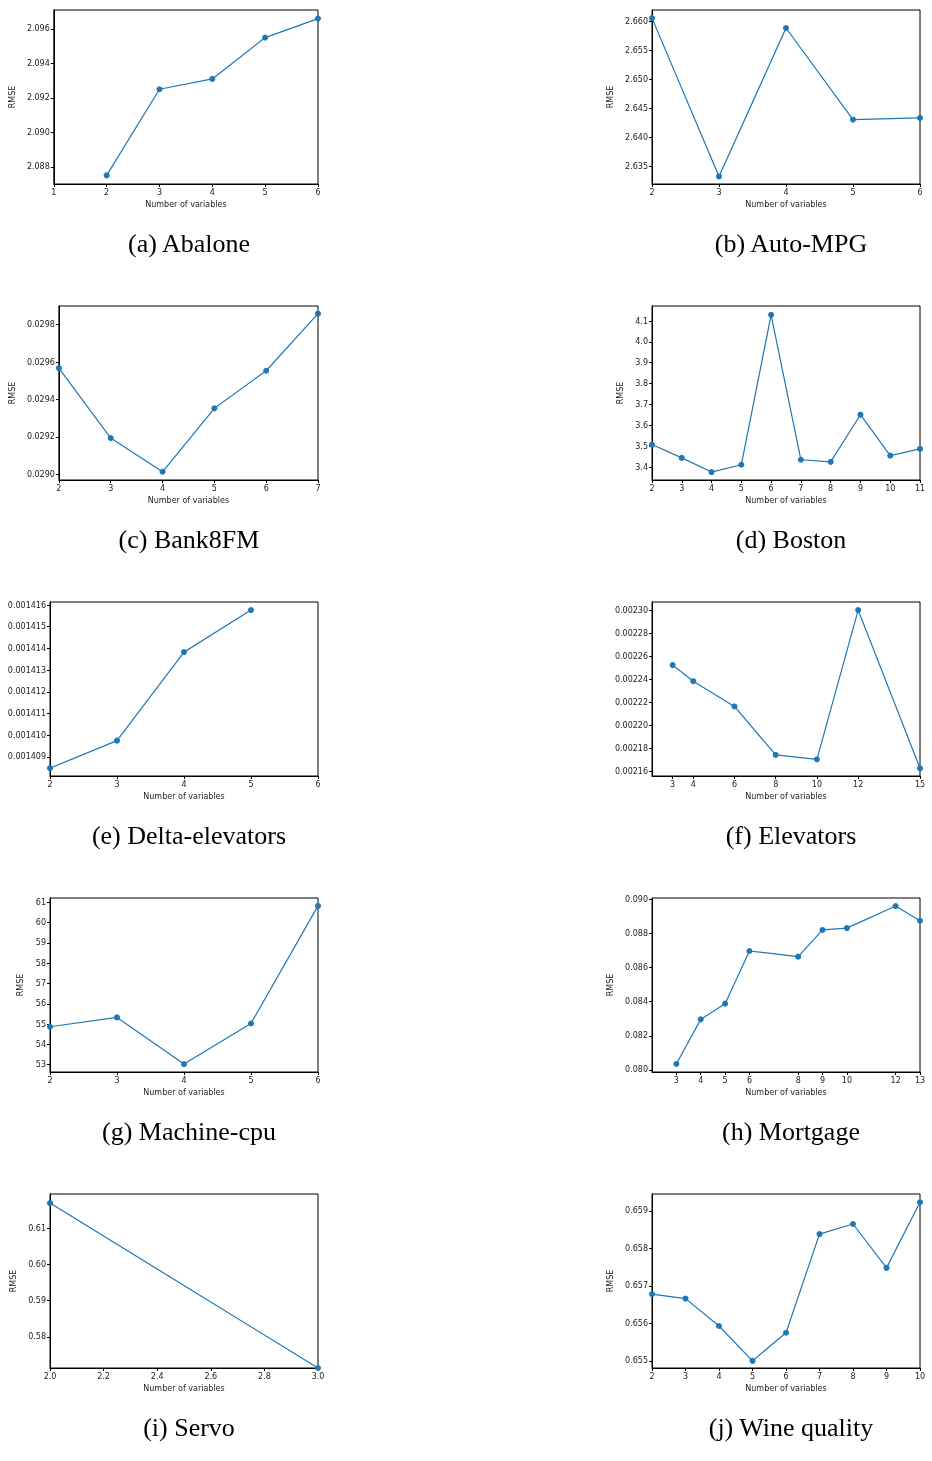 This screenshot has width=932, height=1461. I want to click on y-tick-label: 0.001415, so click(26, 627).